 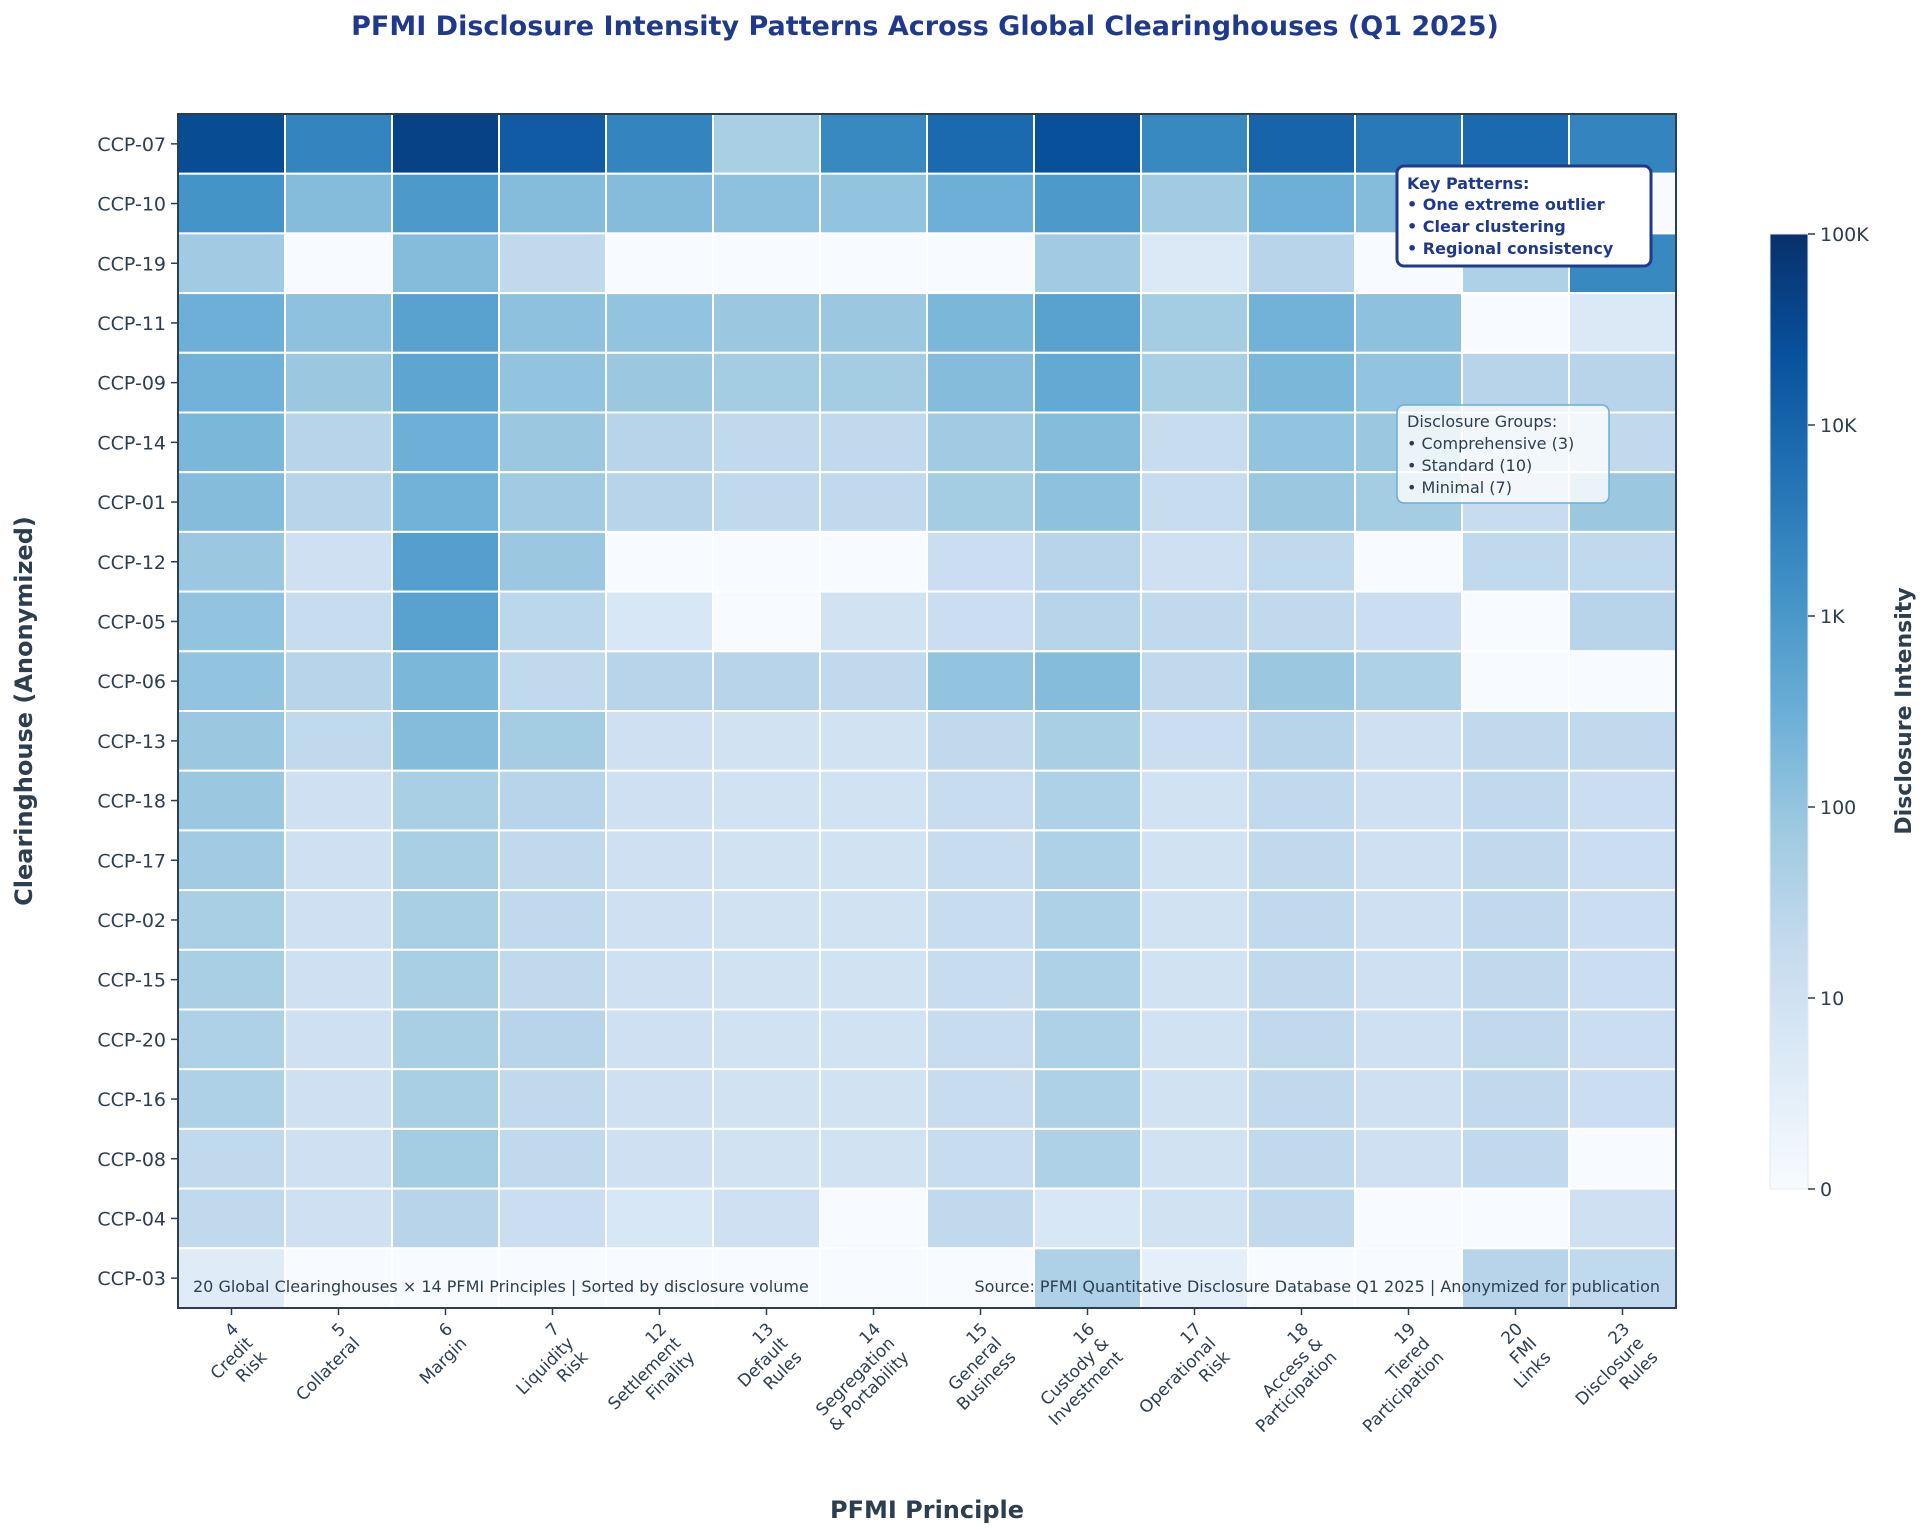 What do you see at coordinates (131, 324) in the screenshot?
I see `y-tick-label: CCP-11` at bounding box center [131, 324].